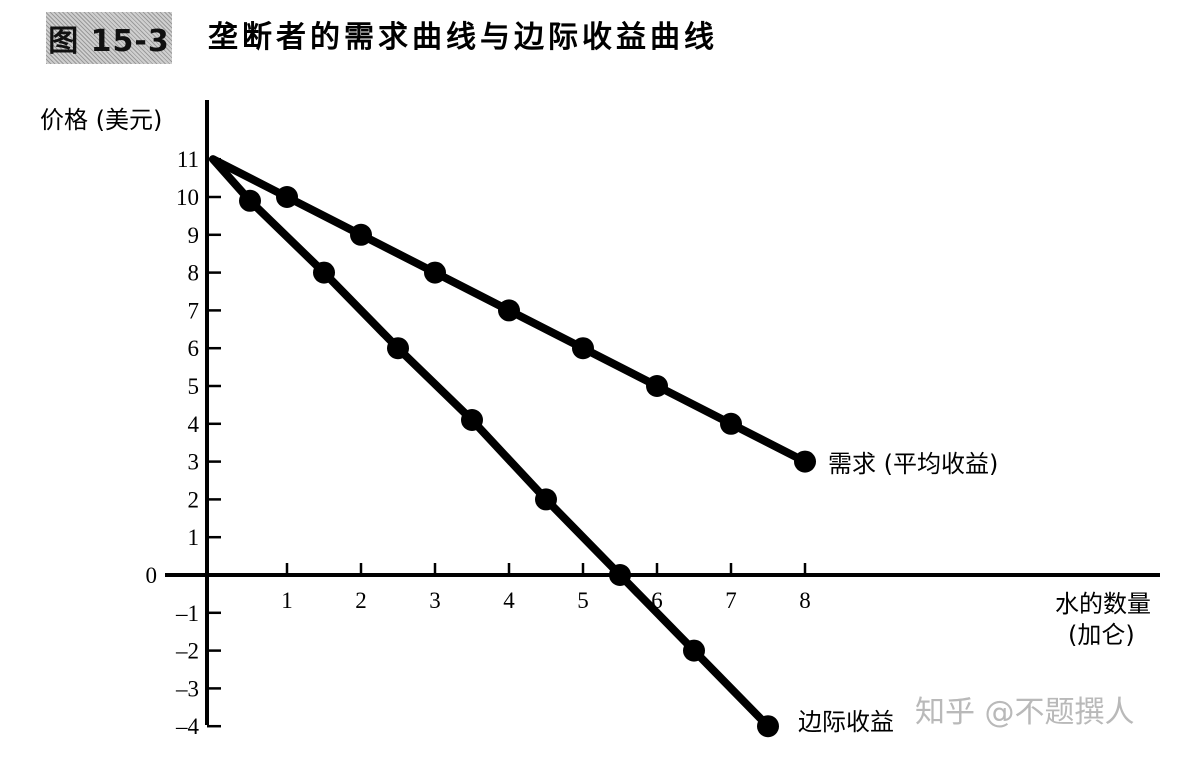 The width and height of the screenshot is (1198, 761). Describe the element at coordinates (287, 600) in the screenshot. I see `x-tick-label: 1` at that location.